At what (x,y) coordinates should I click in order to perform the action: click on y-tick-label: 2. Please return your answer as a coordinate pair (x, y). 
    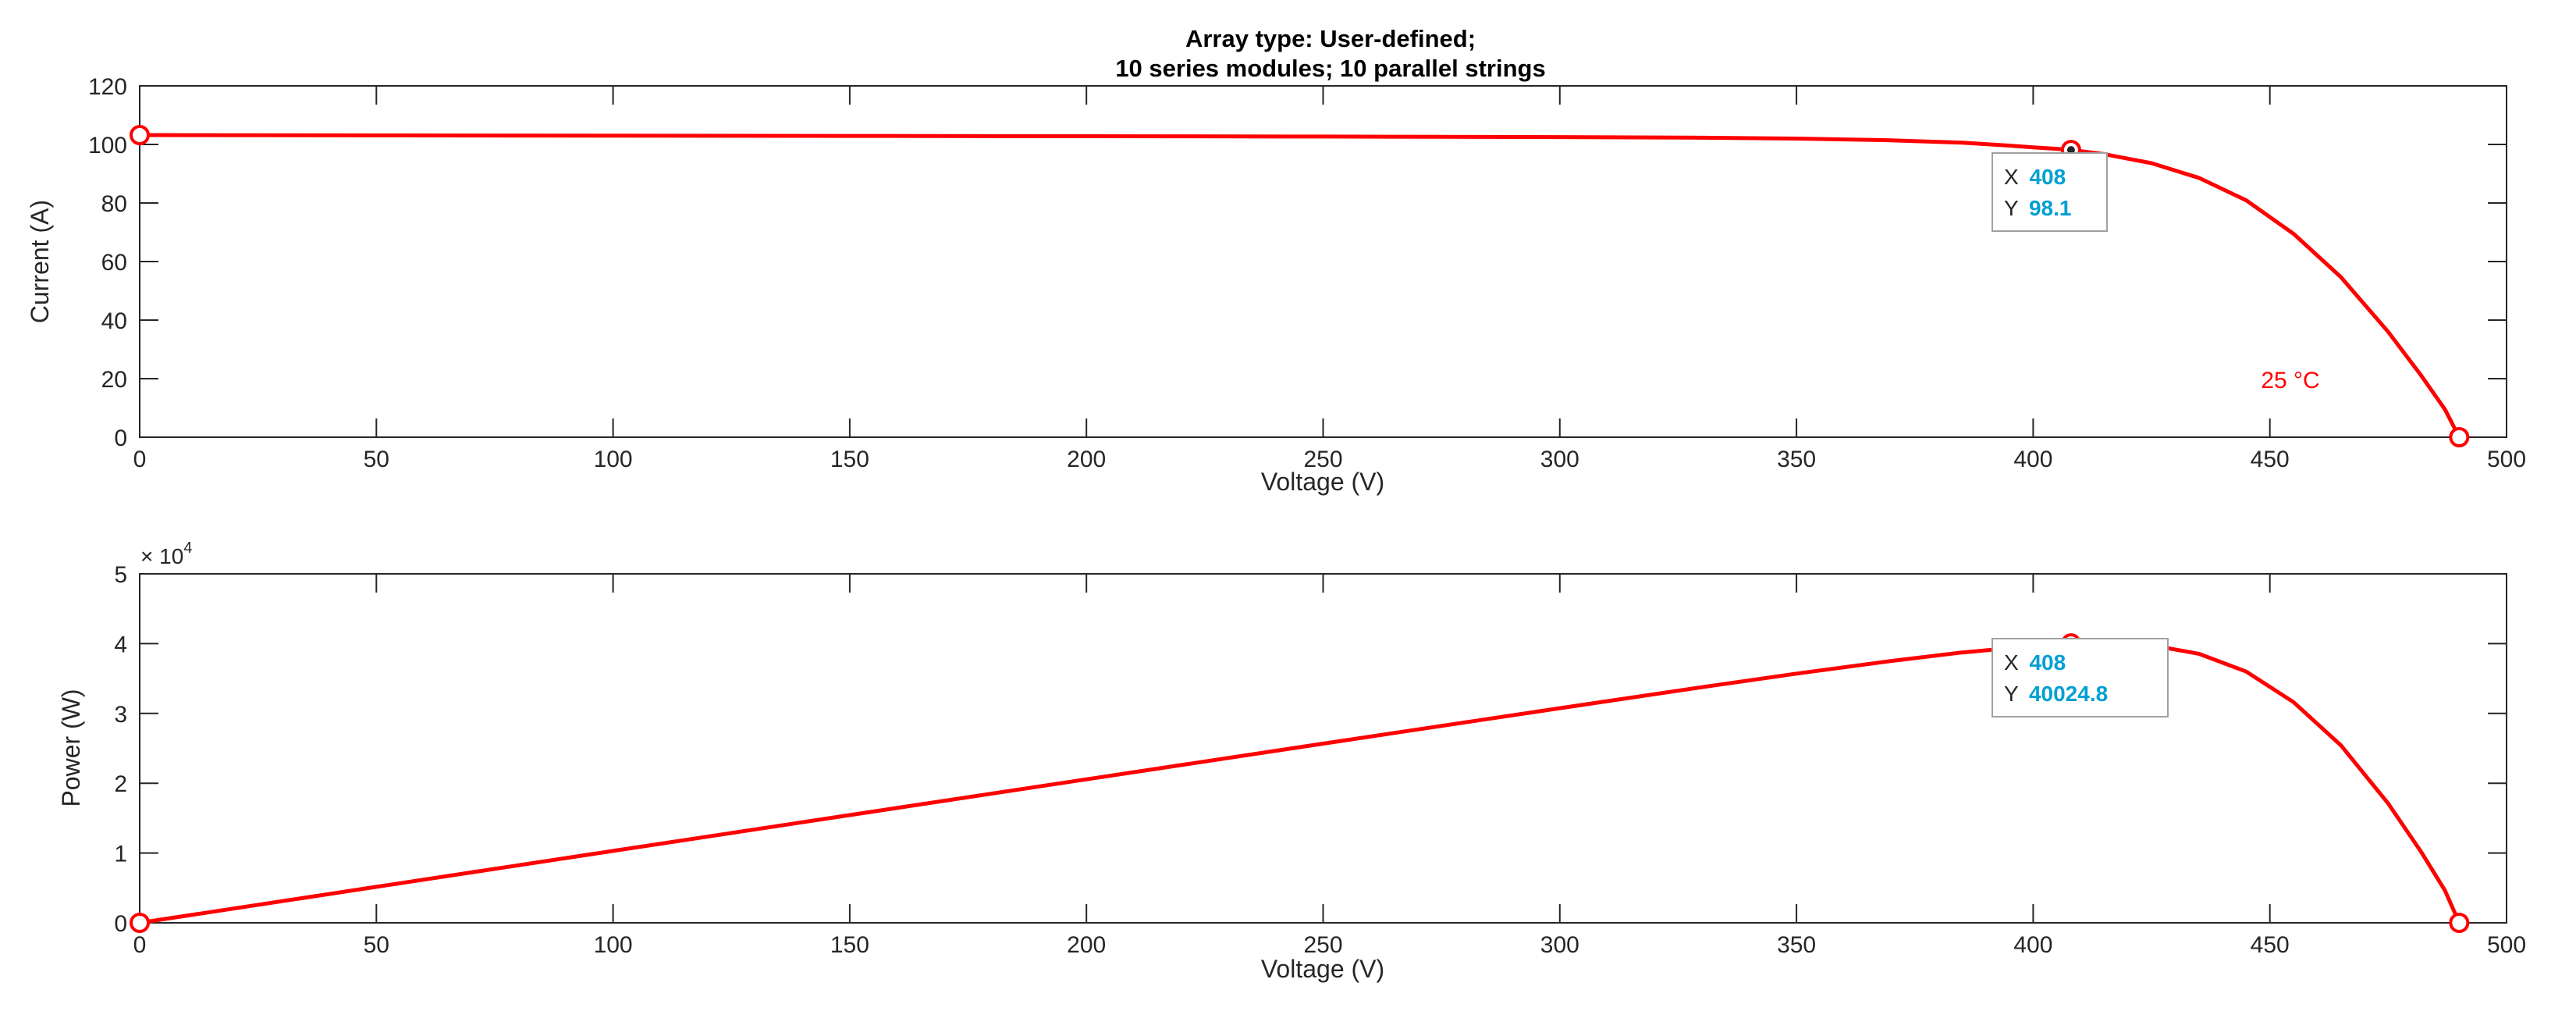
    Looking at the image, I should click on (120, 784).